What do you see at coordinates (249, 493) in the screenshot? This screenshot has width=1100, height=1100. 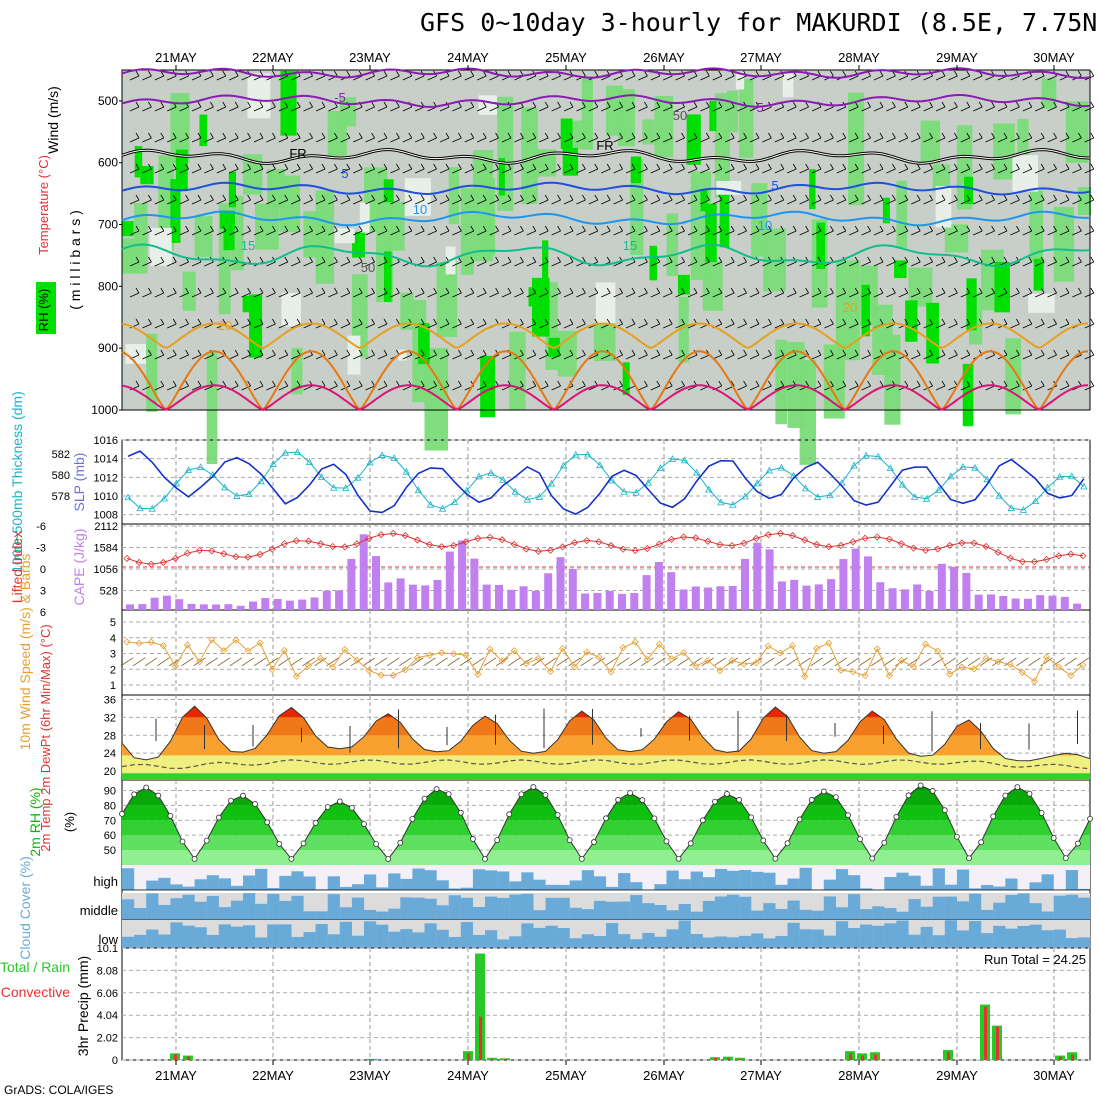 I see `thickness-marker` at bounding box center [249, 493].